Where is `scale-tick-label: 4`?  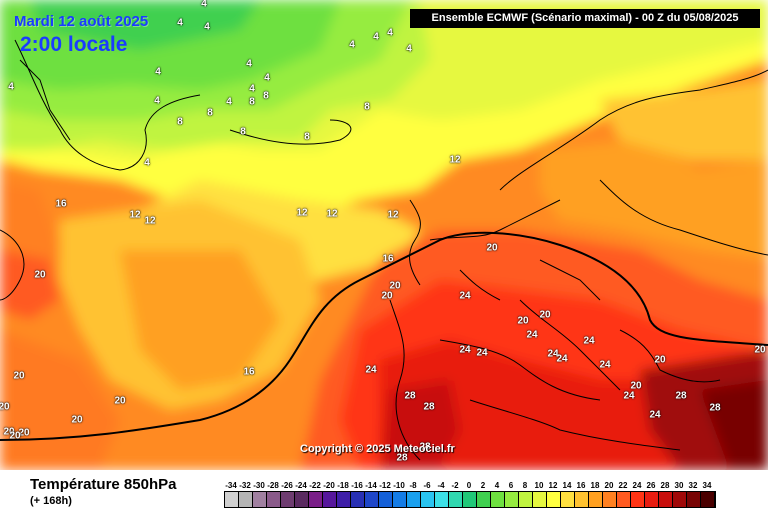 scale-tick-label: 4 is located at coordinates (497, 485).